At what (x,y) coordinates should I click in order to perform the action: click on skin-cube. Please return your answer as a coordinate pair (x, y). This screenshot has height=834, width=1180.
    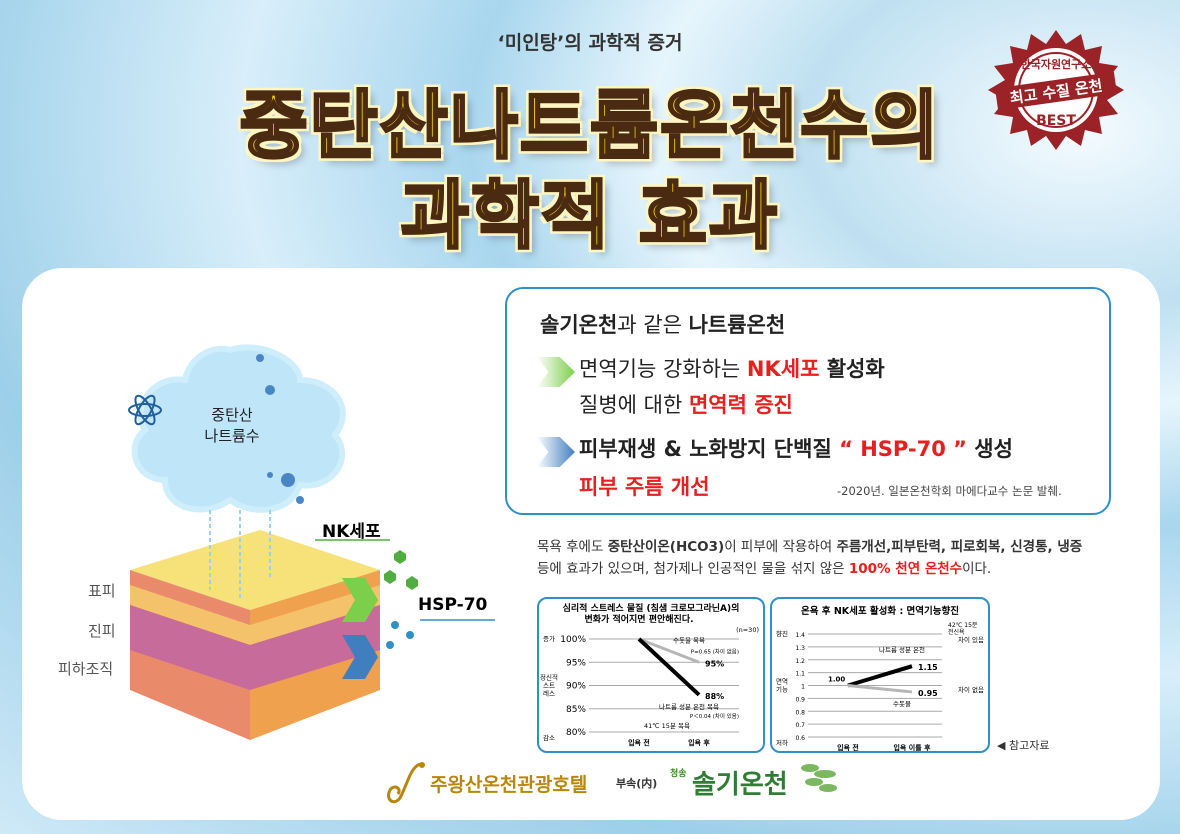
    Looking at the image, I should click on (255, 635).